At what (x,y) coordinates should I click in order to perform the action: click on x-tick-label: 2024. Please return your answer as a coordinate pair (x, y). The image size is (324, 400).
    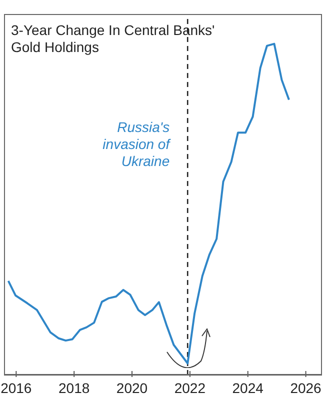
    Looking at the image, I should click on (248, 388).